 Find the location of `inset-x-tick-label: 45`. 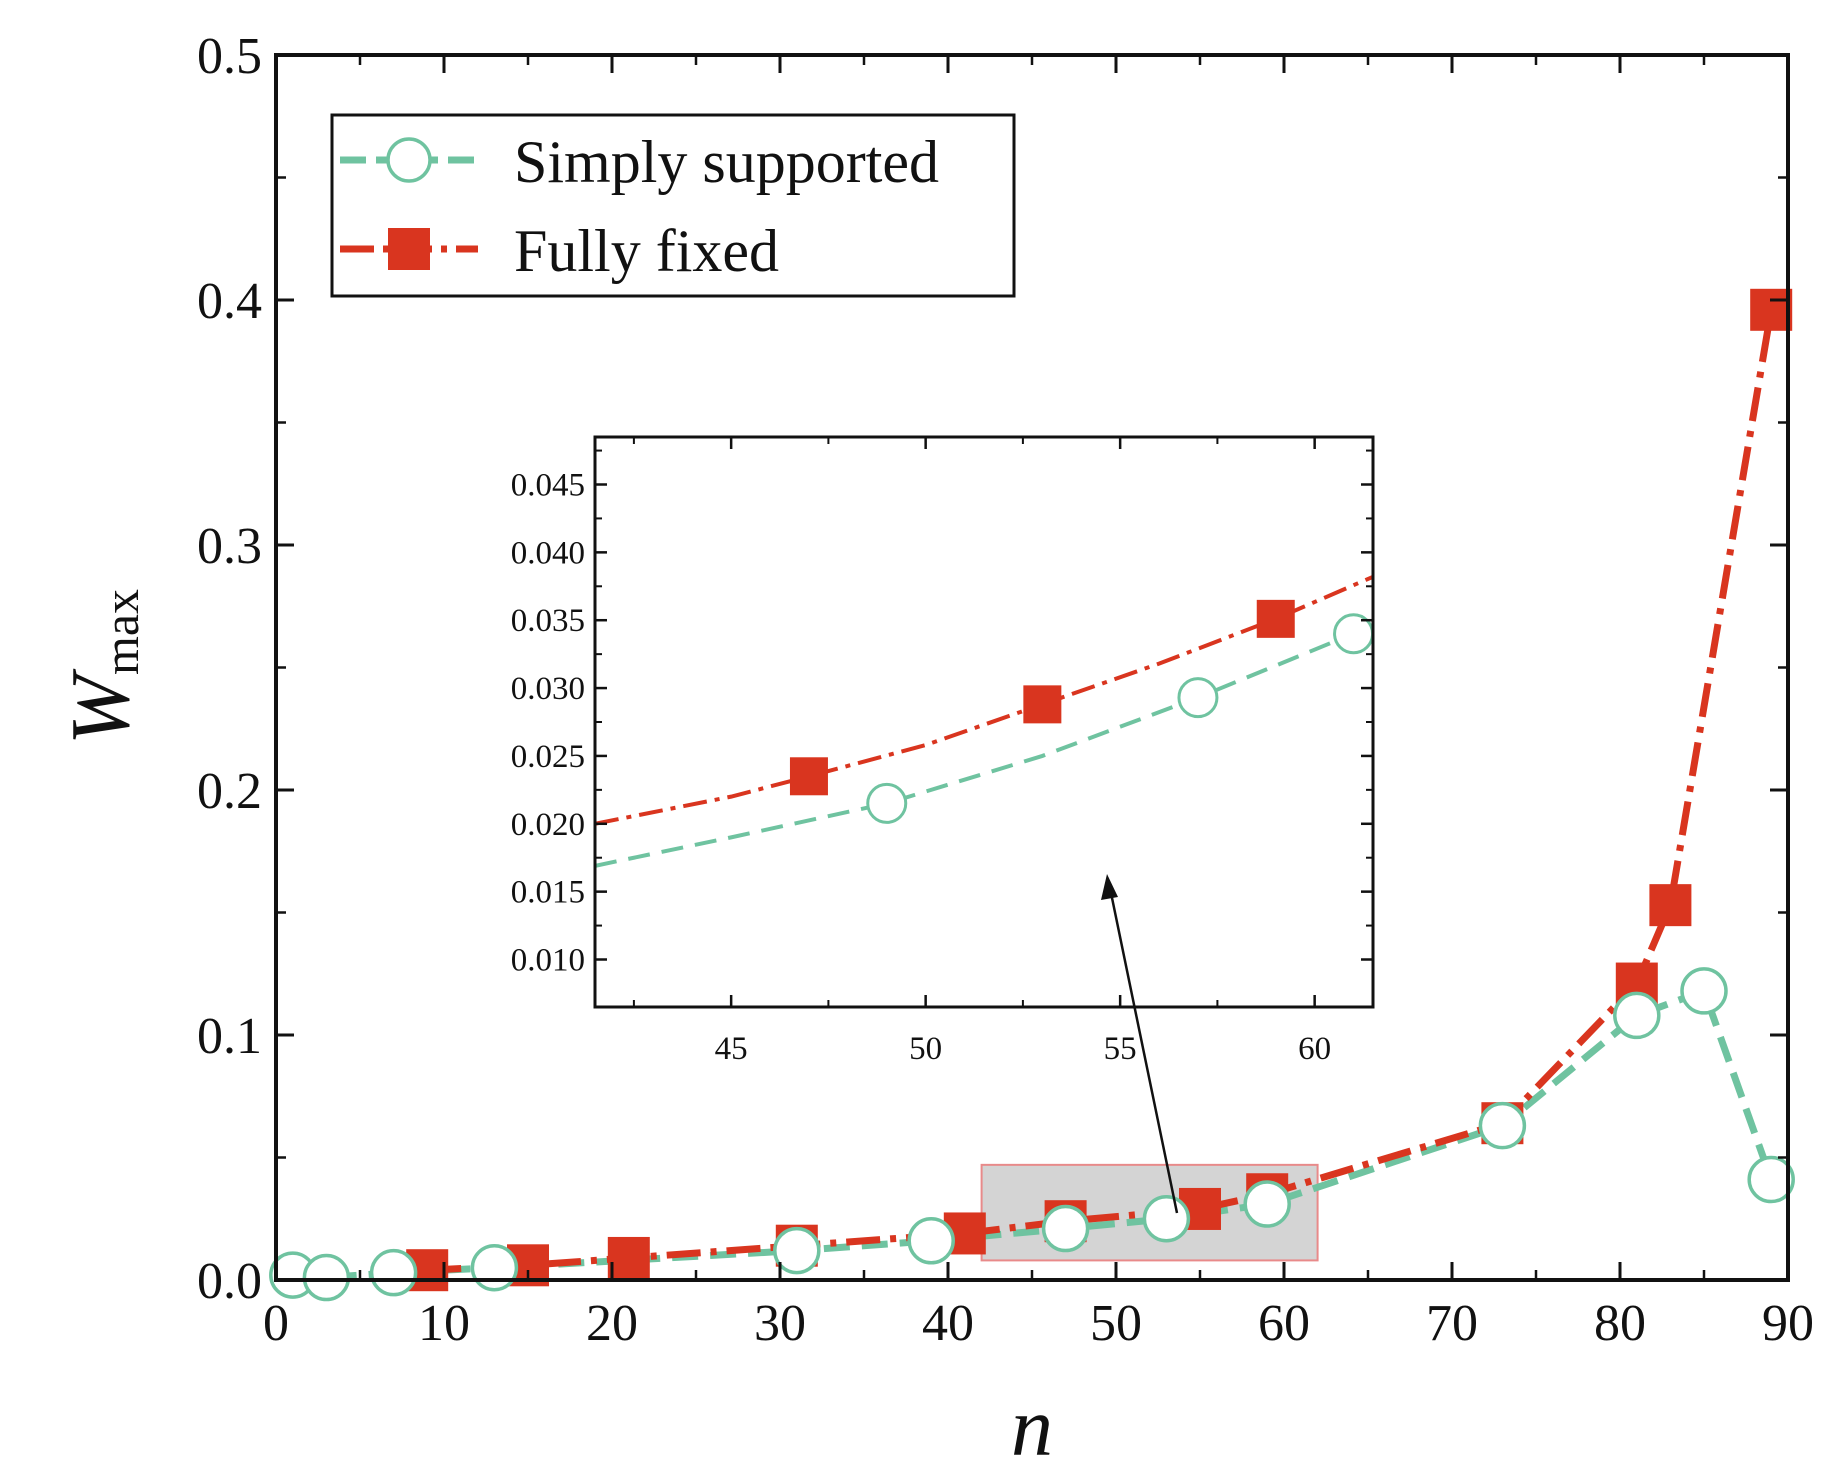

inset-x-tick-label: 45 is located at coordinates (731, 1049).